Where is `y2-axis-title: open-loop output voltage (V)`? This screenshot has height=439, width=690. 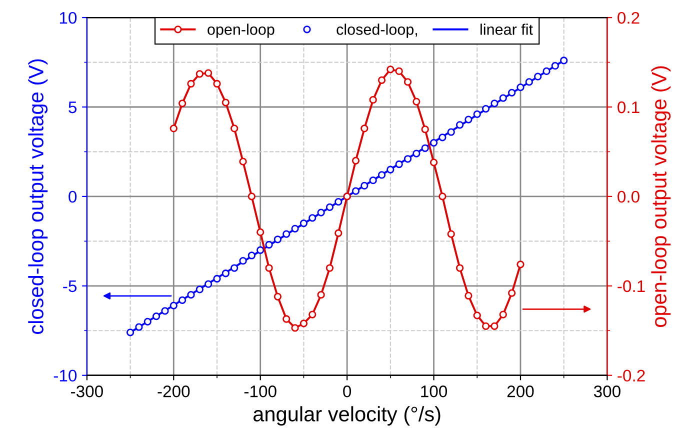 y2-axis-title: open-loop output voltage (V) is located at coordinates (661, 197).